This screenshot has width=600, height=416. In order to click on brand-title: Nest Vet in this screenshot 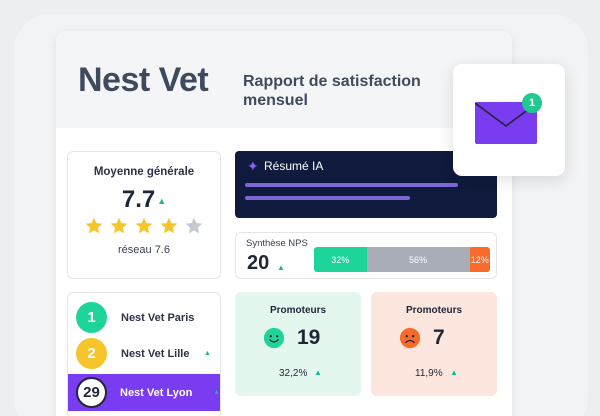, I will do `click(143, 80)`.